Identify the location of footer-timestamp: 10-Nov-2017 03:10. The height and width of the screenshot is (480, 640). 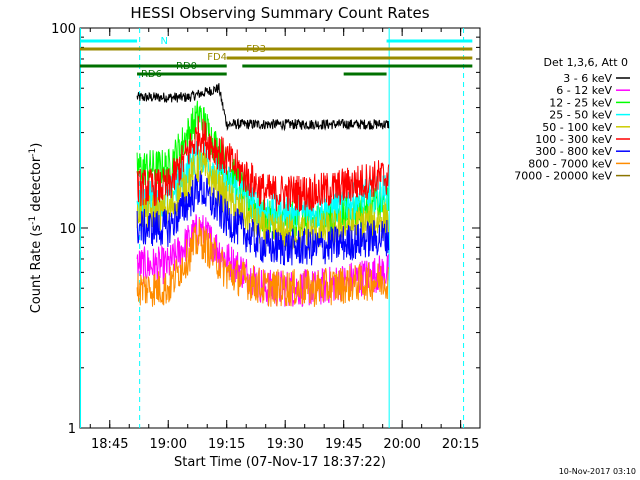
(597, 471).